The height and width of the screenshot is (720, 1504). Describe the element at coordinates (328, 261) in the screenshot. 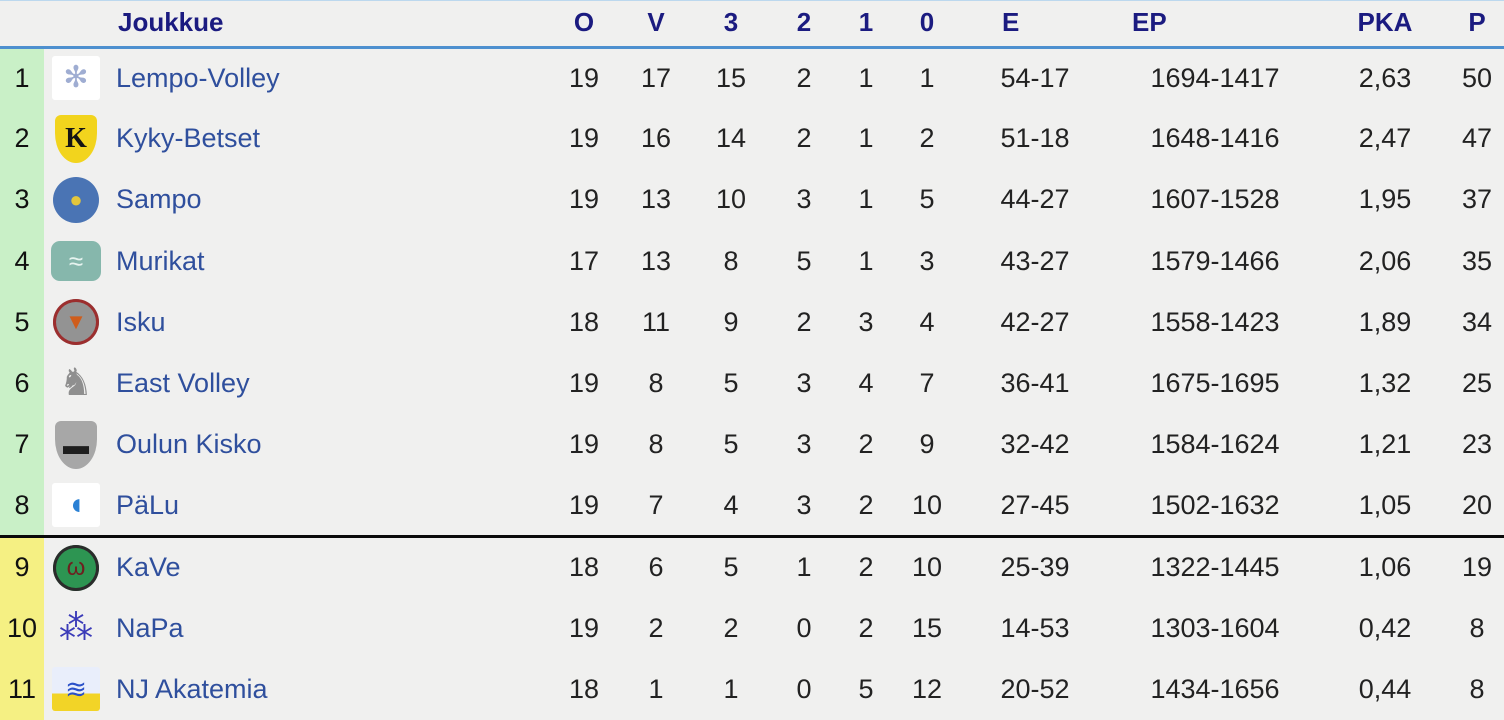

I see `team-cell: Murikat` at that location.